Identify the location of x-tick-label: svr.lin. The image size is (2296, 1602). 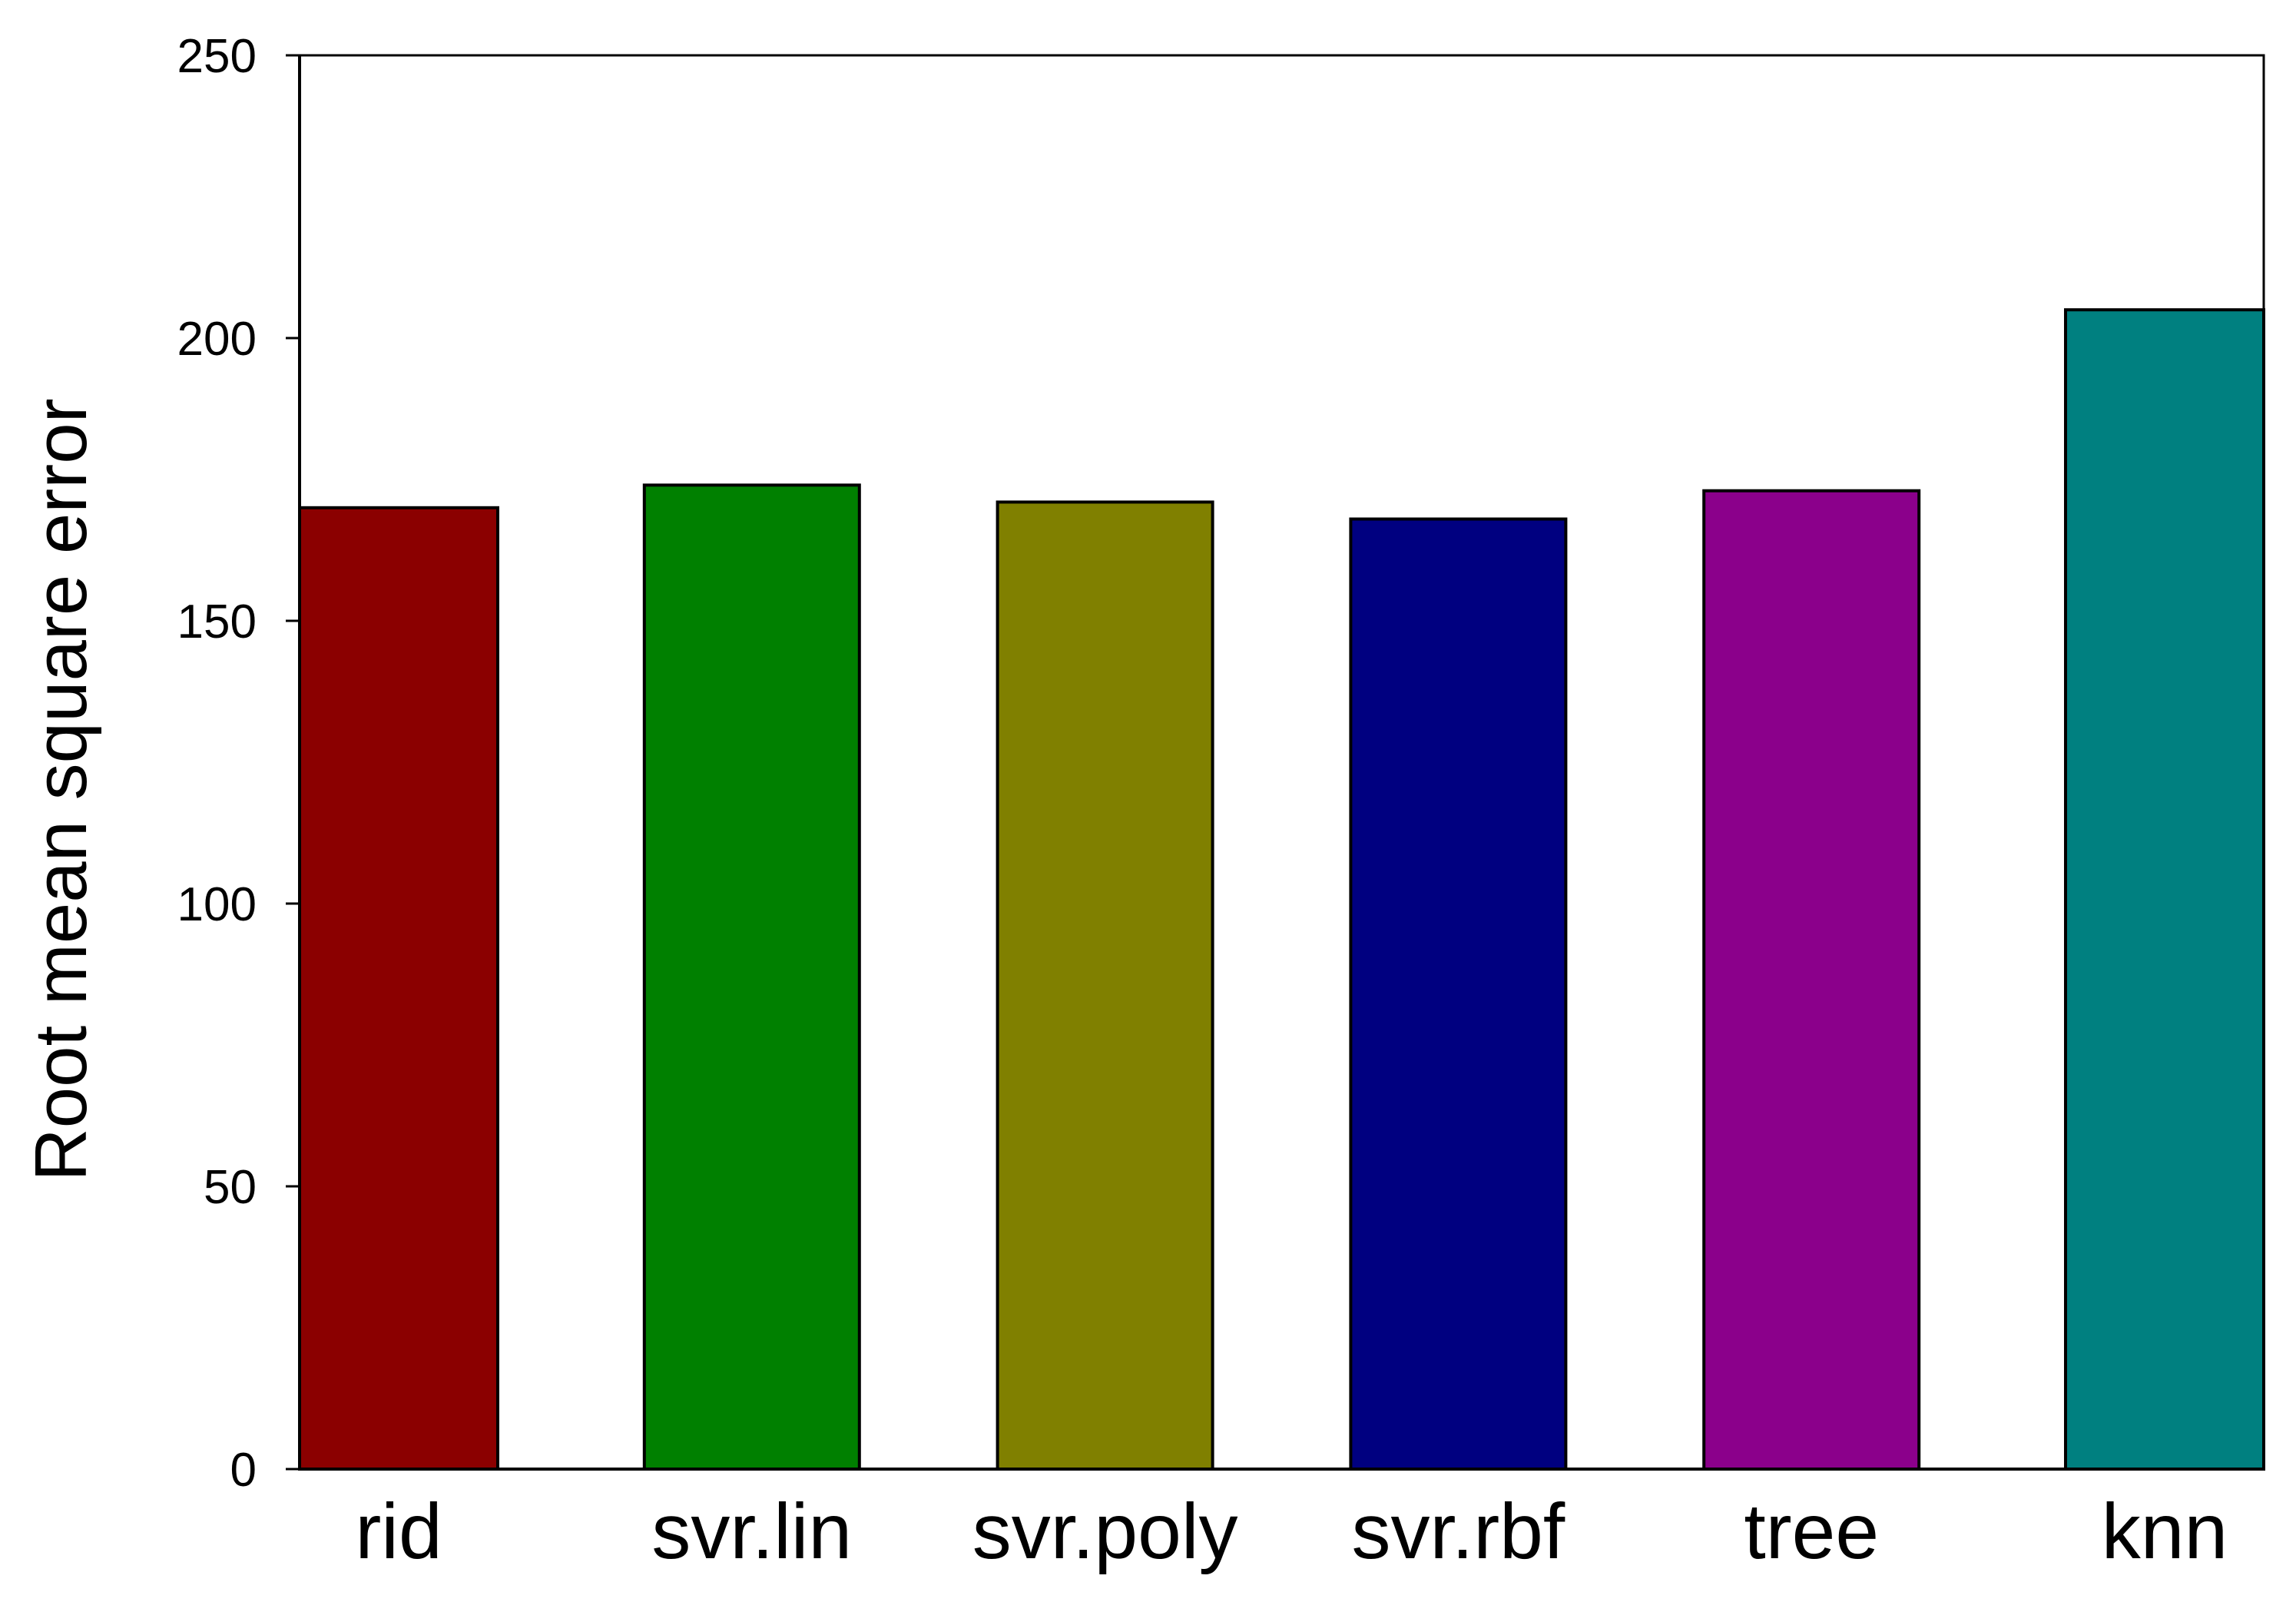
(751, 1531).